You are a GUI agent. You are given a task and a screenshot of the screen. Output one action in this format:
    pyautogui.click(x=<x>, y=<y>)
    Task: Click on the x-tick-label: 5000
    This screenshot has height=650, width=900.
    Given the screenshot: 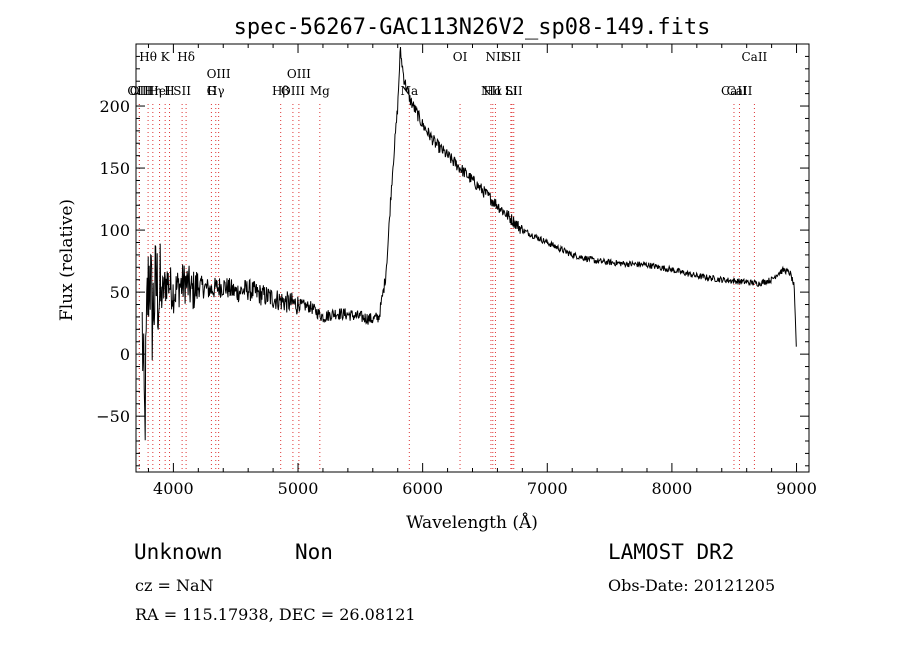 What is the action you would take?
    pyautogui.click(x=298, y=488)
    